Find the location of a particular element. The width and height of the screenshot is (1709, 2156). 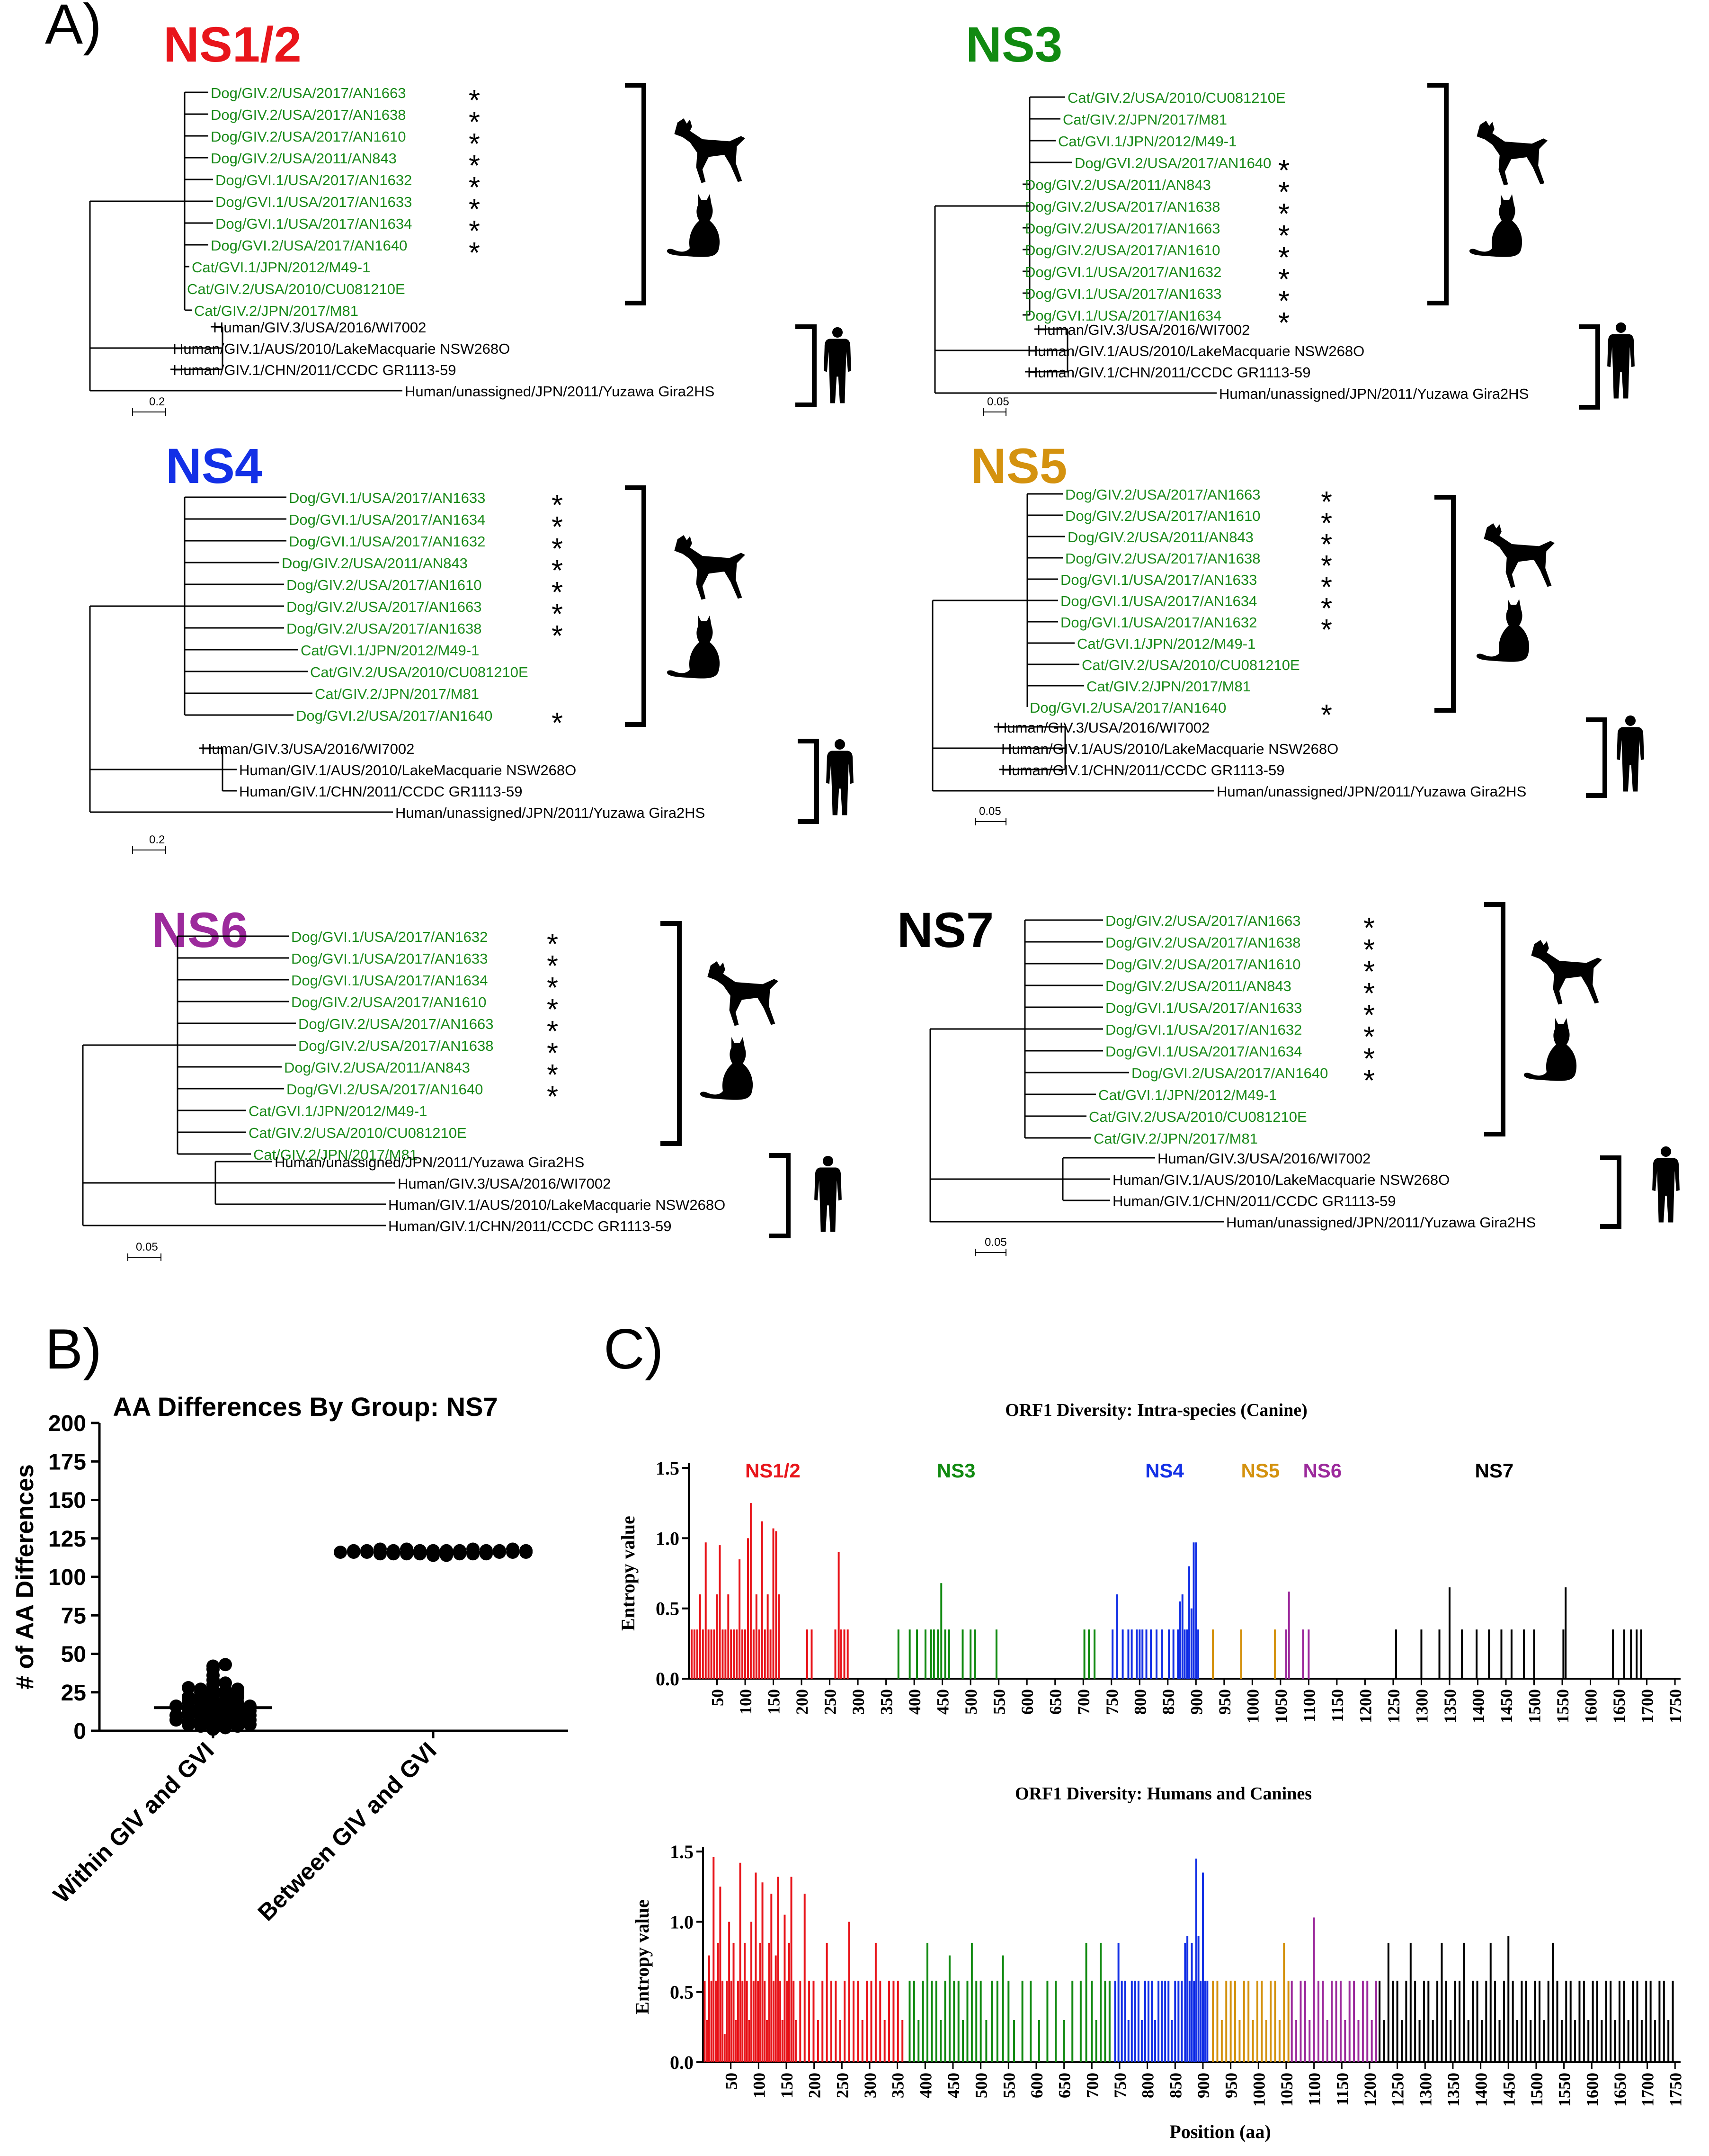

x-tick-label: 450 is located at coordinates (943, 1702).